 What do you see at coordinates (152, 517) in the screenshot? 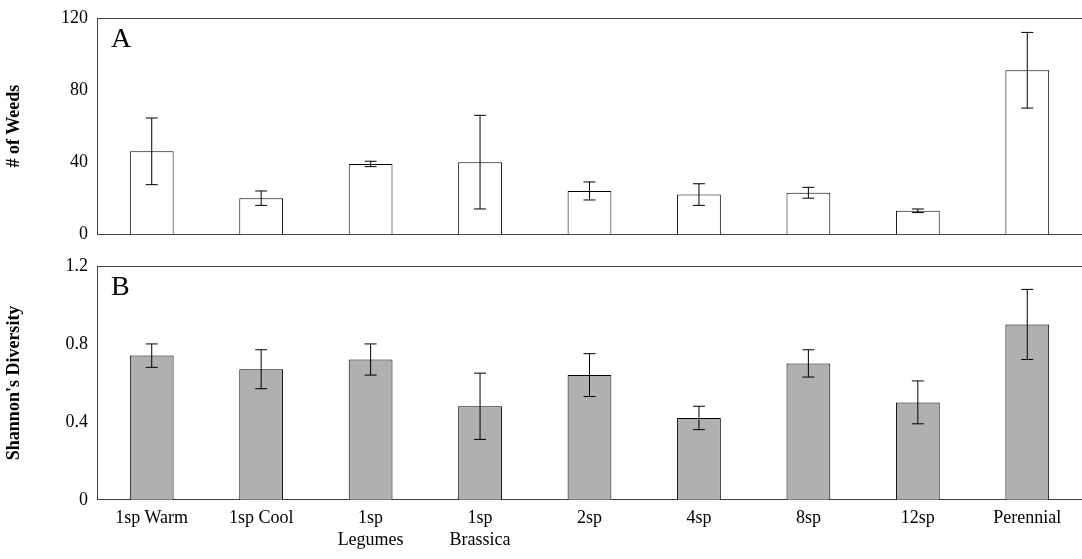
I see `x-tick-label: 1sp Warm` at bounding box center [152, 517].